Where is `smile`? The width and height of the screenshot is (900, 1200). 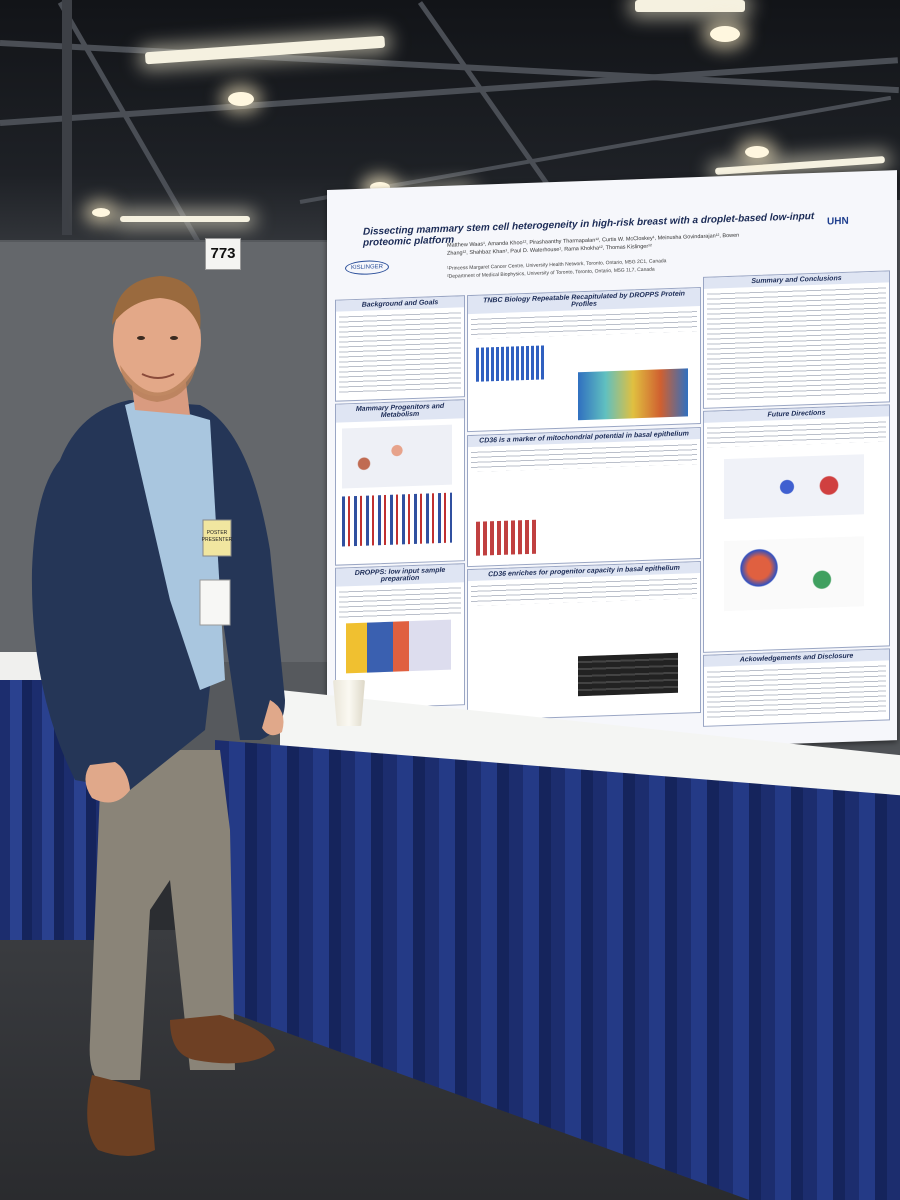 smile is located at coordinates (158, 376).